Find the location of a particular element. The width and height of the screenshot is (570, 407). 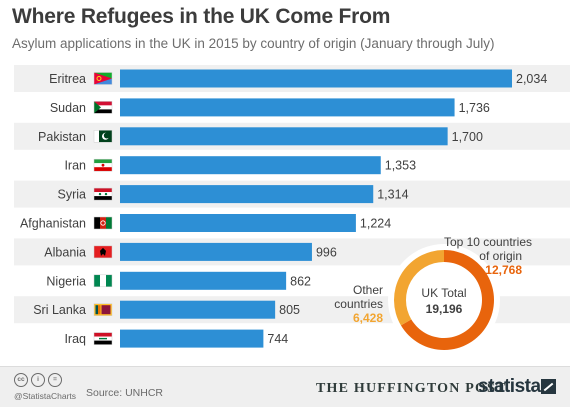

data-label: 996 is located at coordinates (326, 252).